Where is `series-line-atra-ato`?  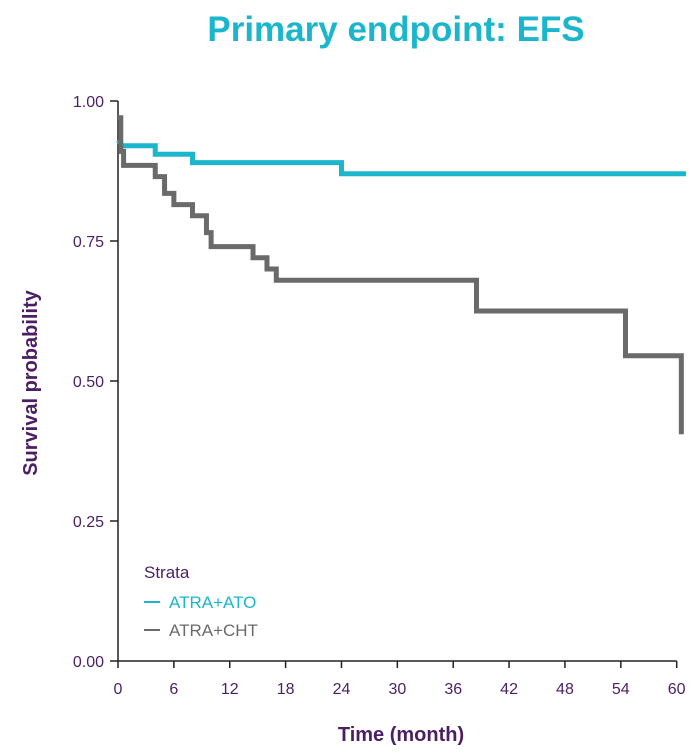 series-line-atra-ato is located at coordinates (401, 157).